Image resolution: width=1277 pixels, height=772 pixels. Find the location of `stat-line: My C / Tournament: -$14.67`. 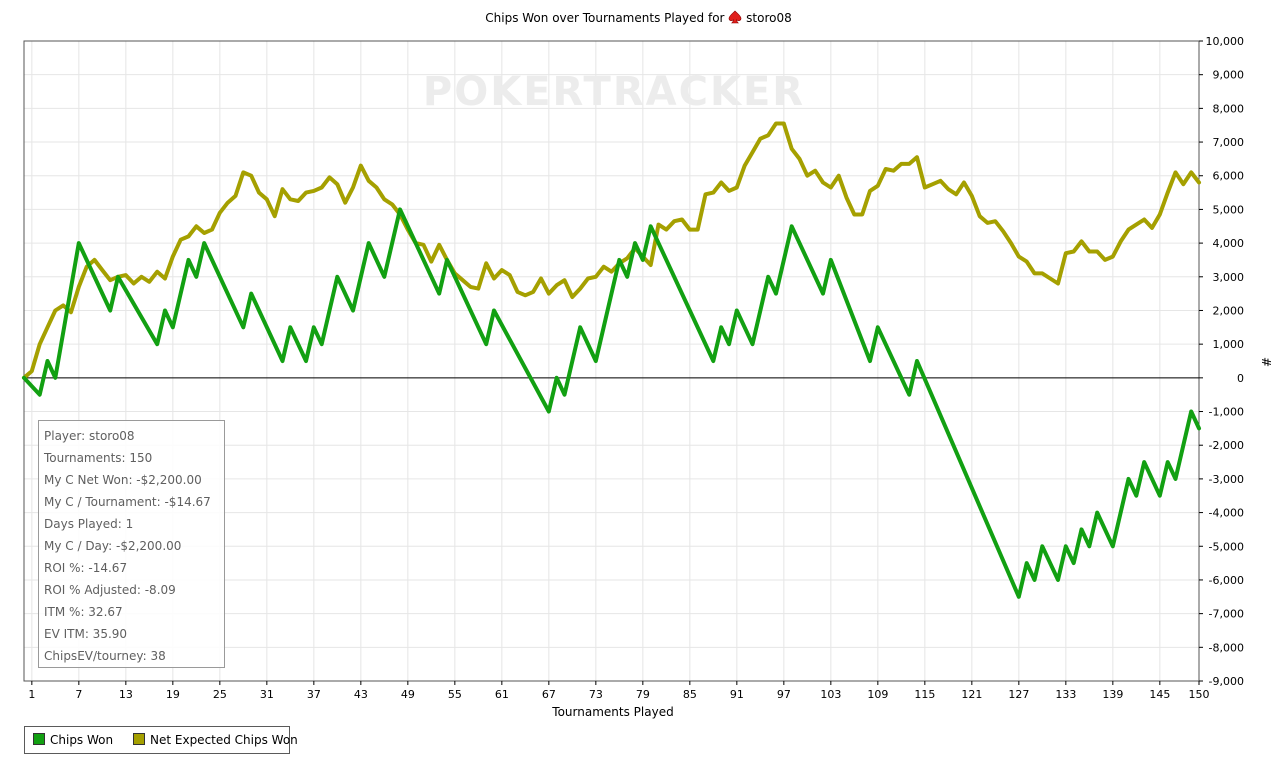

stat-line: My C / Tournament: -$14.67 is located at coordinates (127, 502).